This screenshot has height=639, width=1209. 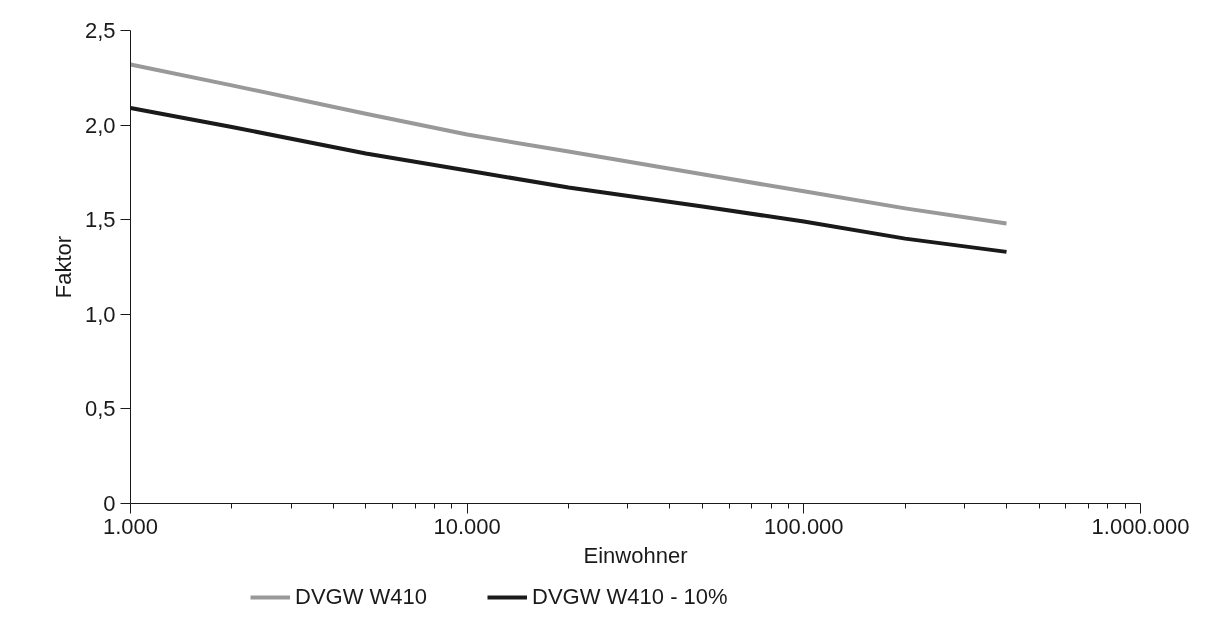 I want to click on x-axis-title: Einwohner, so click(x=635, y=555).